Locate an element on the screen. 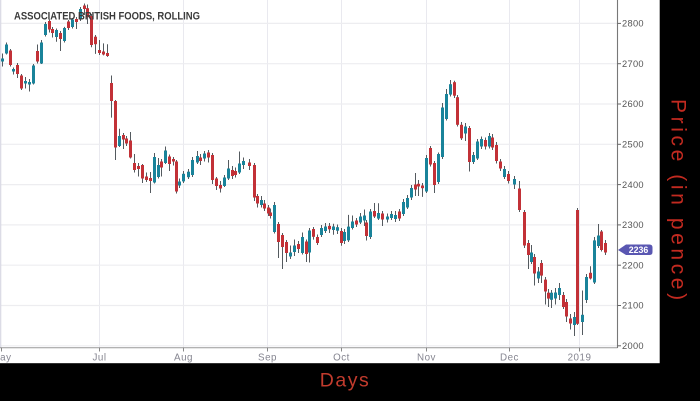 The width and height of the screenshot is (700, 401). svg-text: 2400 is located at coordinates (633, 185).